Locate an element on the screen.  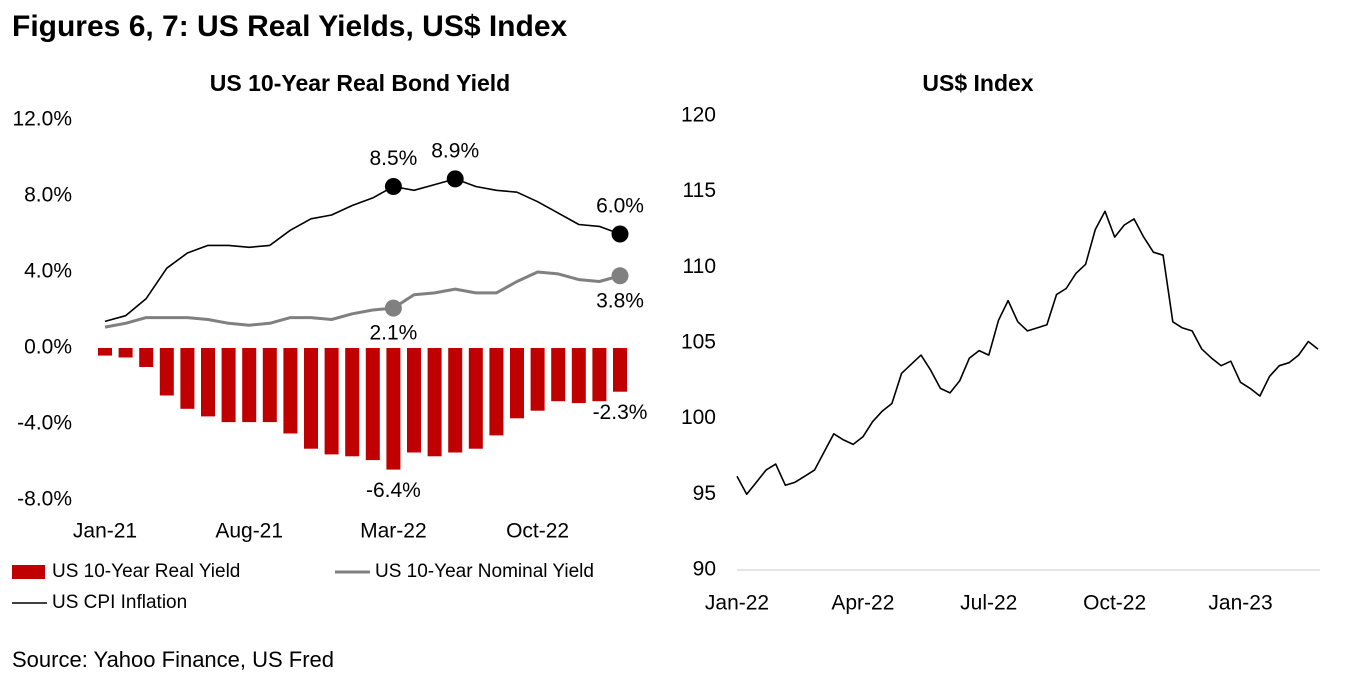
x-tick-label: Jul-22 is located at coordinates (988, 603).